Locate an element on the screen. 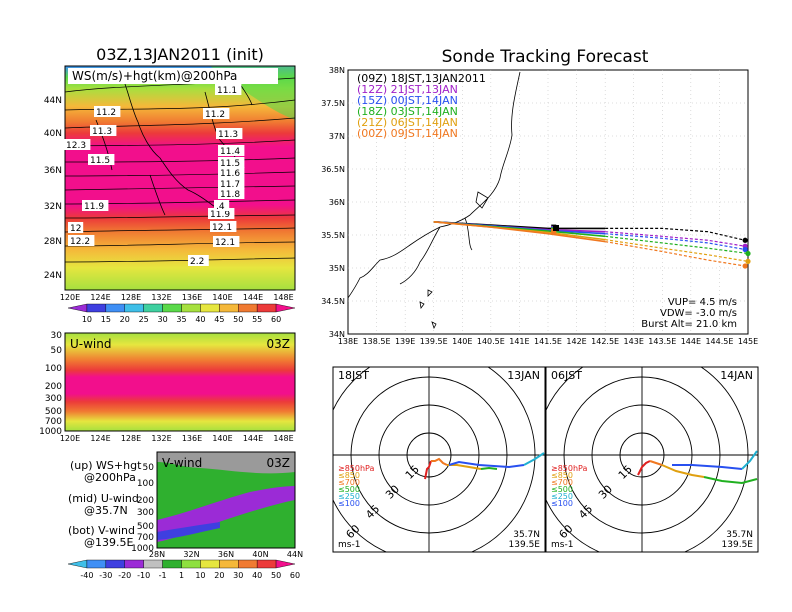 The height and width of the screenshot is (612, 792). v-lat-tick: 44N is located at coordinates (295, 554).